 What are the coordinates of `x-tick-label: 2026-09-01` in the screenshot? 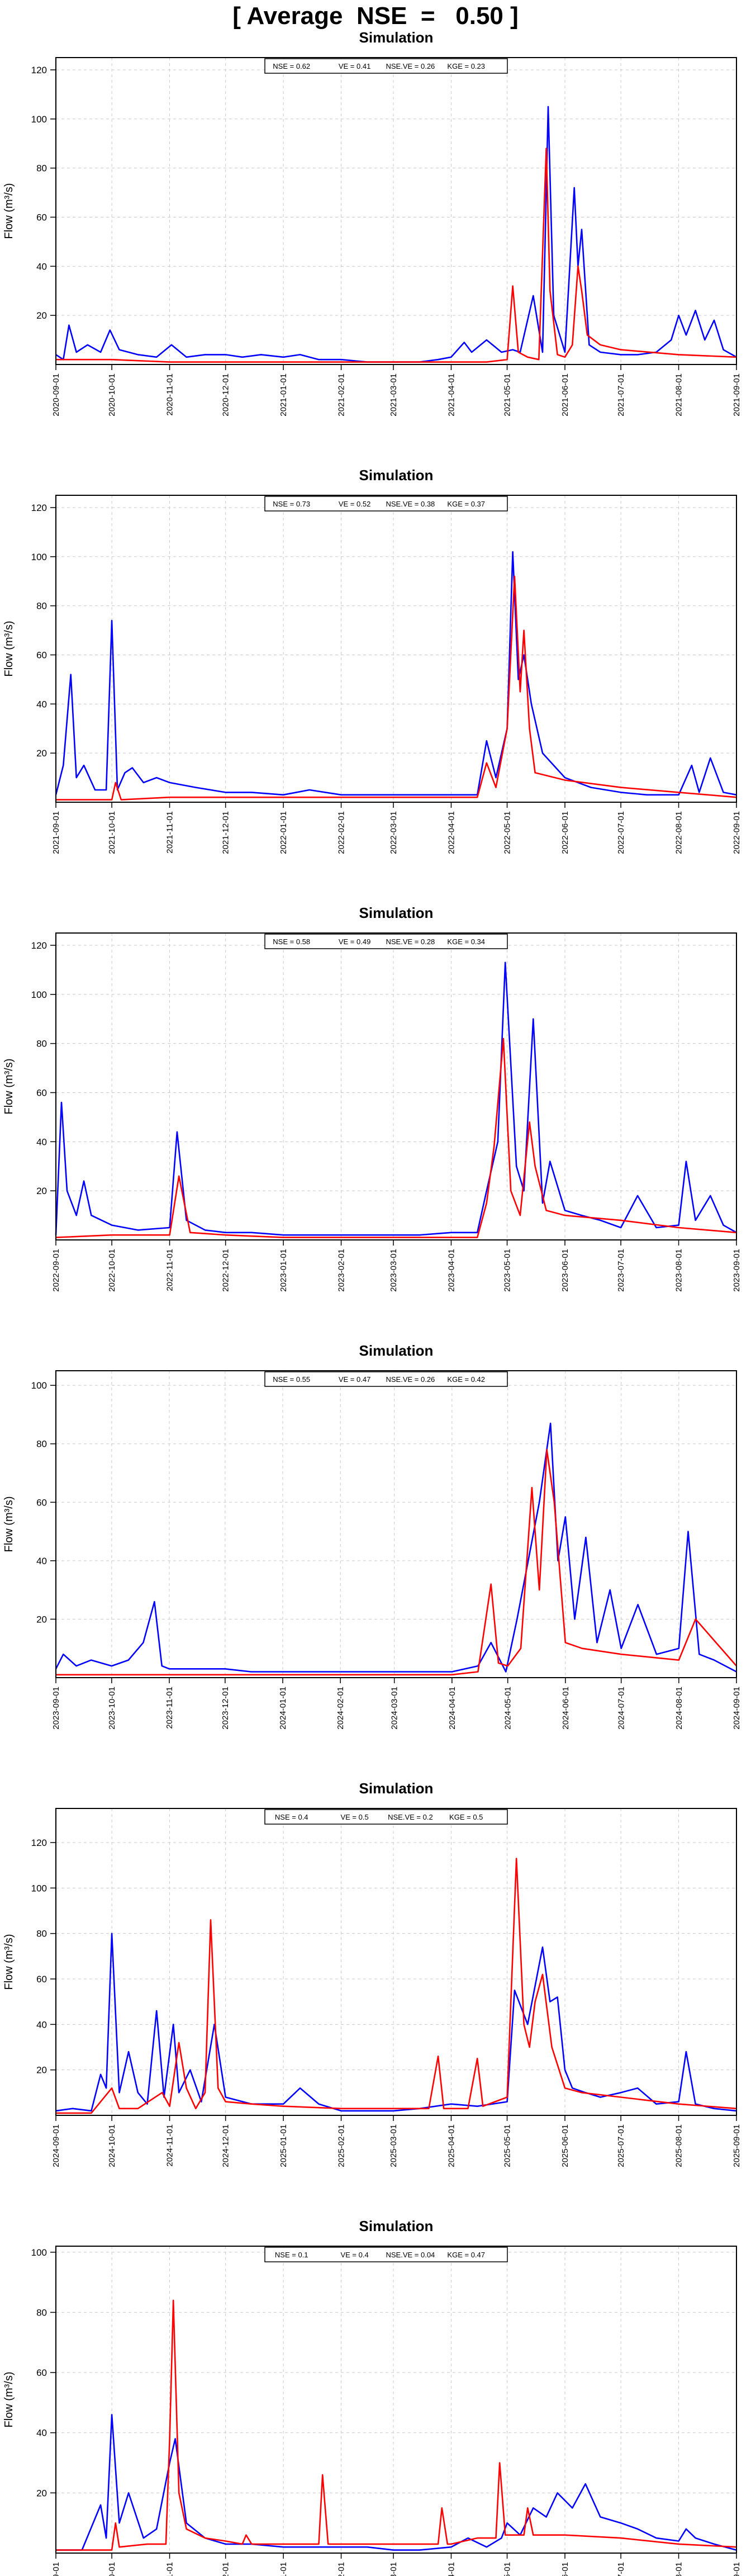 It's located at (737, 2569).